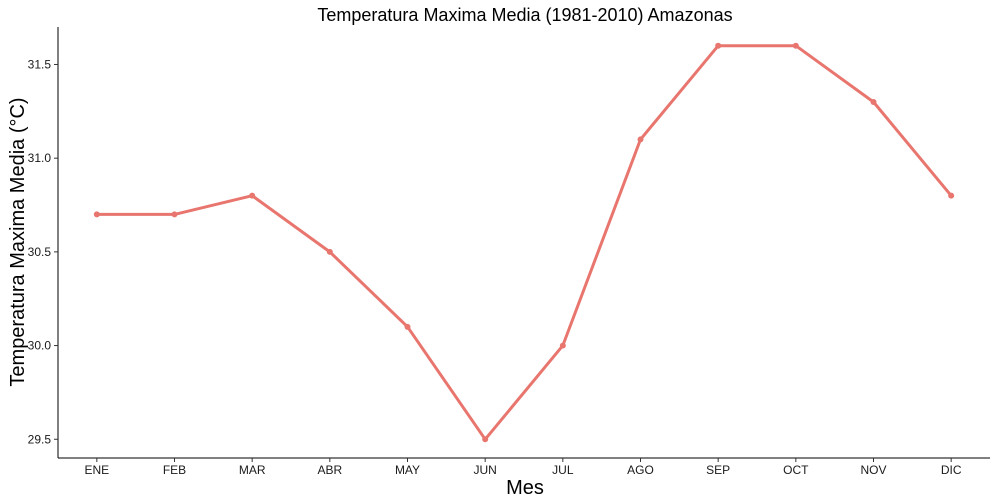 The height and width of the screenshot is (500, 1000). Describe the element at coordinates (18, 241) in the screenshot. I see `y-axis-title: Temperatura Maxima Media (°C)` at that location.